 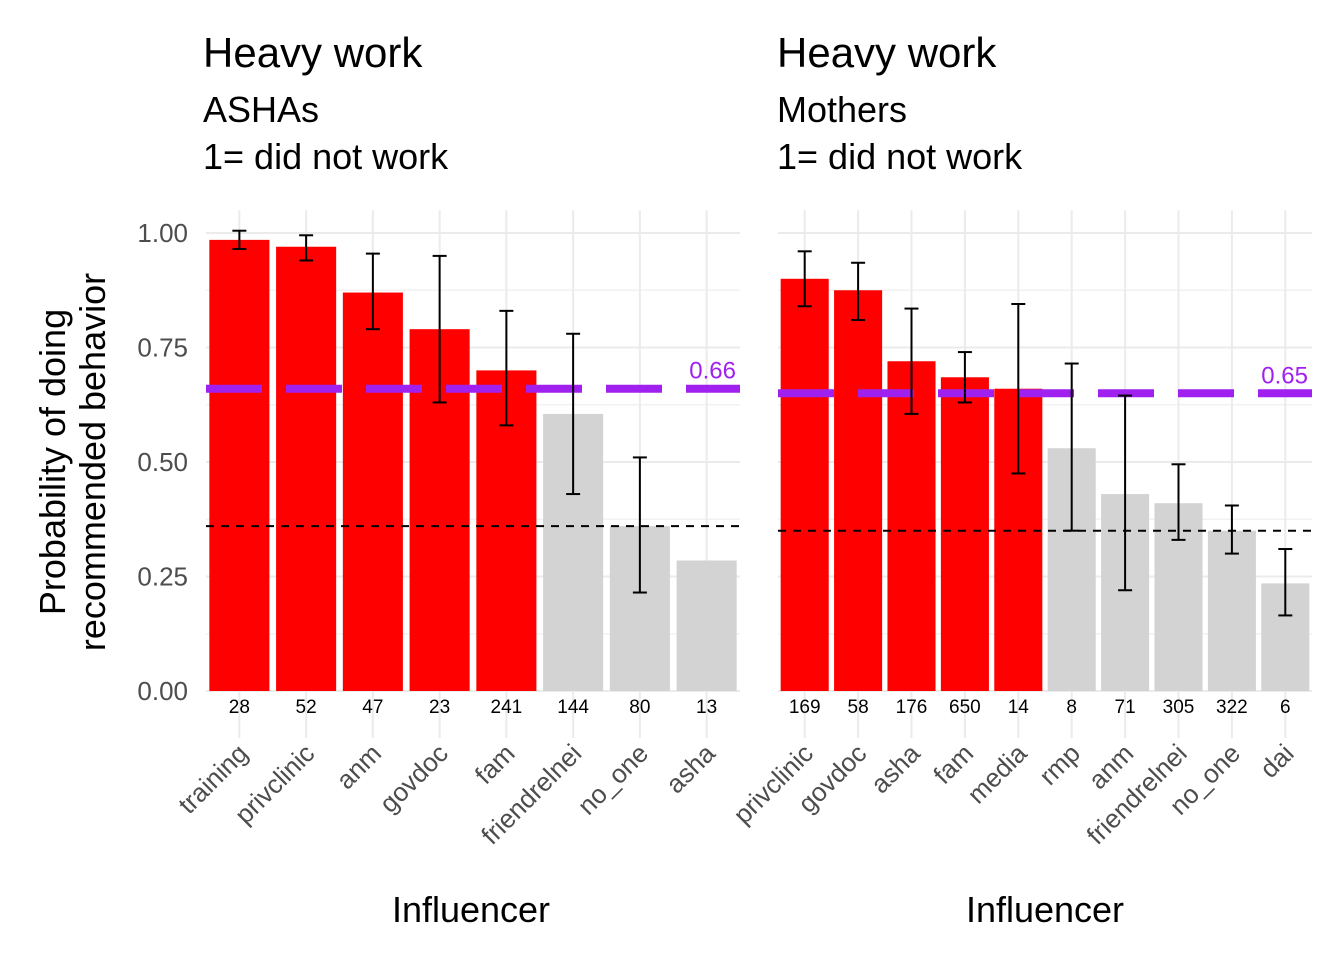 What do you see at coordinates (912, 707) in the screenshot?
I see `count-label: 176` at bounding box center [912, 707].